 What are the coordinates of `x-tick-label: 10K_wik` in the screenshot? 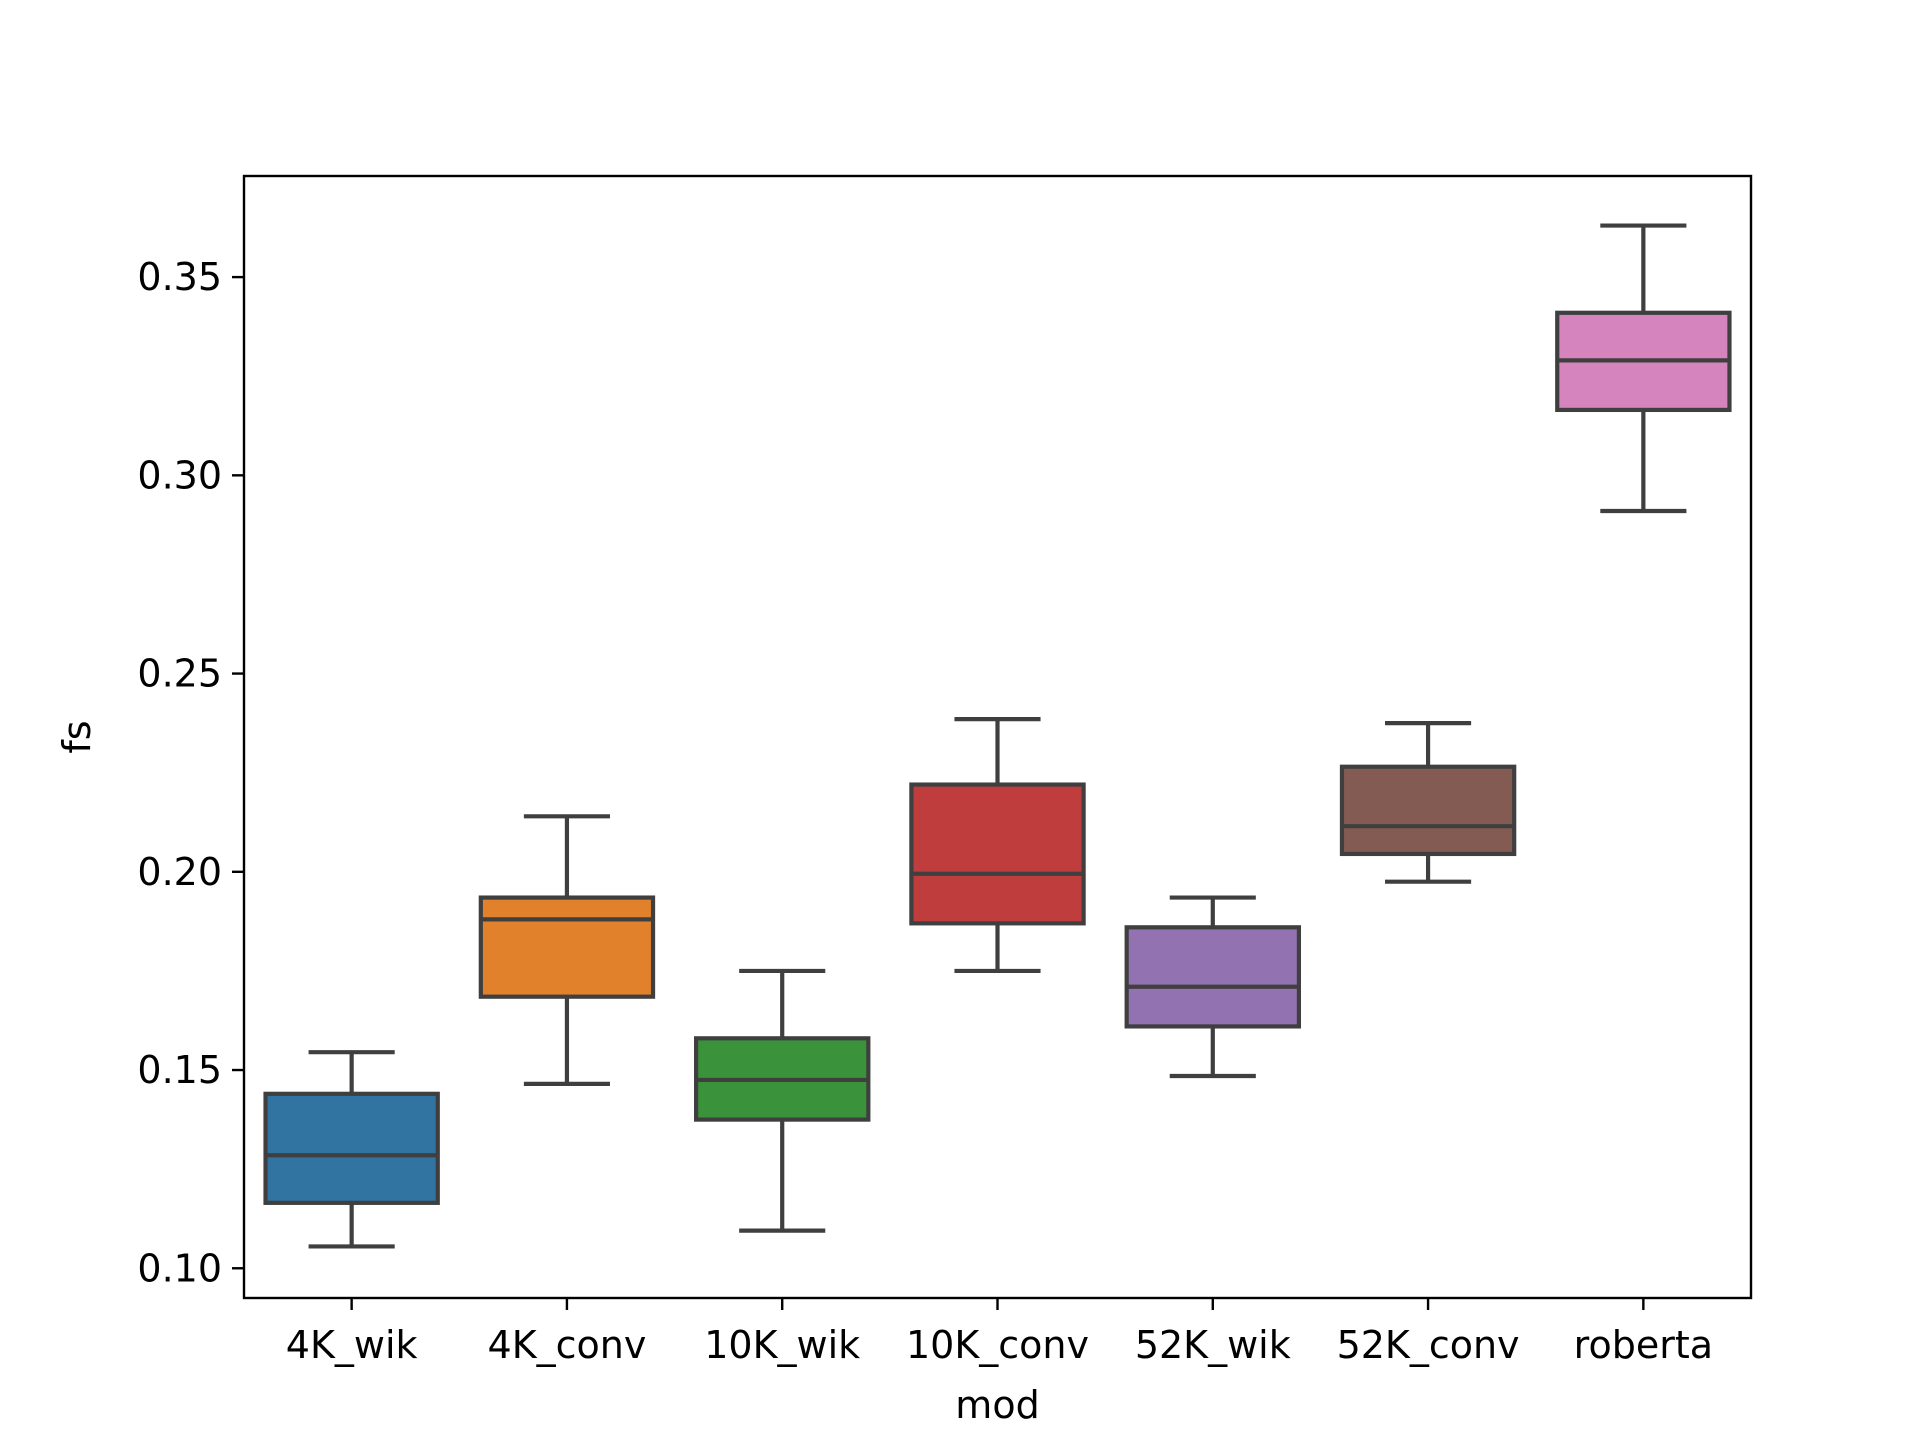 It's located at (782, 1345).